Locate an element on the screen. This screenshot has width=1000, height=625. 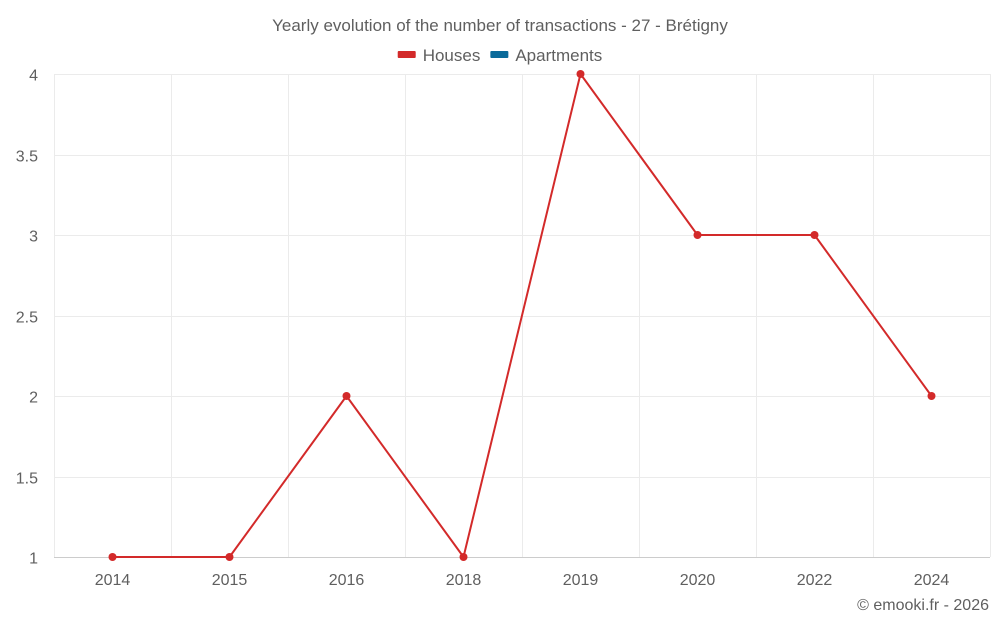
x-tick-label: 2019 is located at coordinates (581, 580).